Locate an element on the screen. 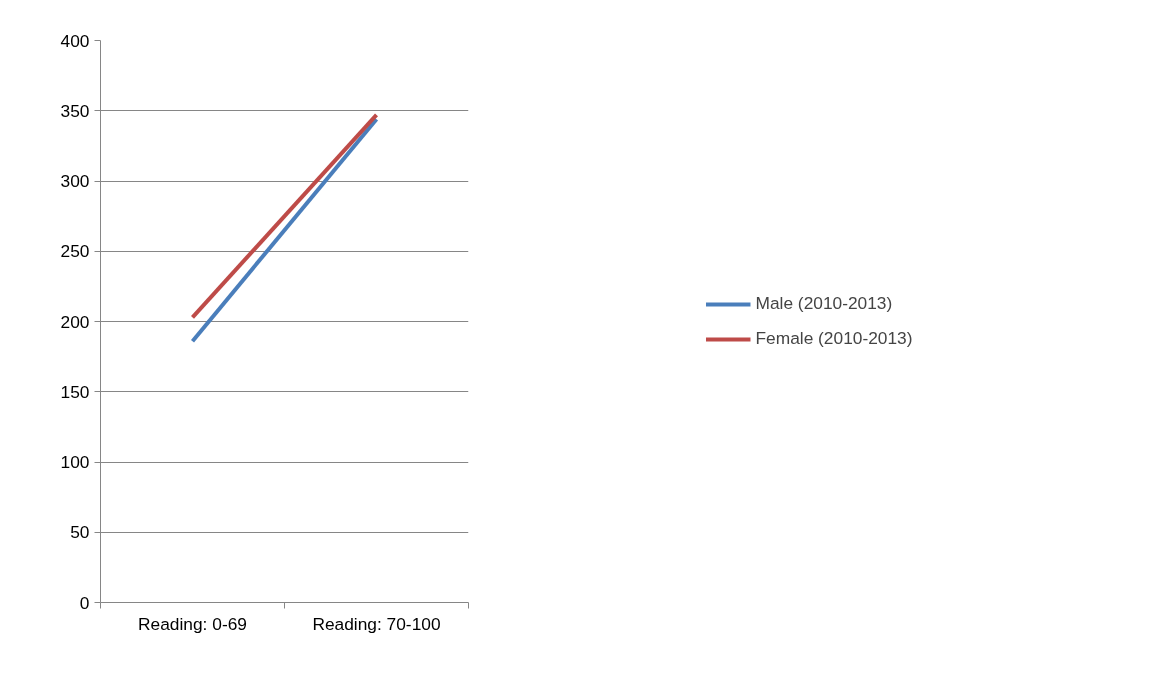 The width and height of the screenshot is (1153, 677). y-tick-label: 200 is located at coordinates (75, 321).